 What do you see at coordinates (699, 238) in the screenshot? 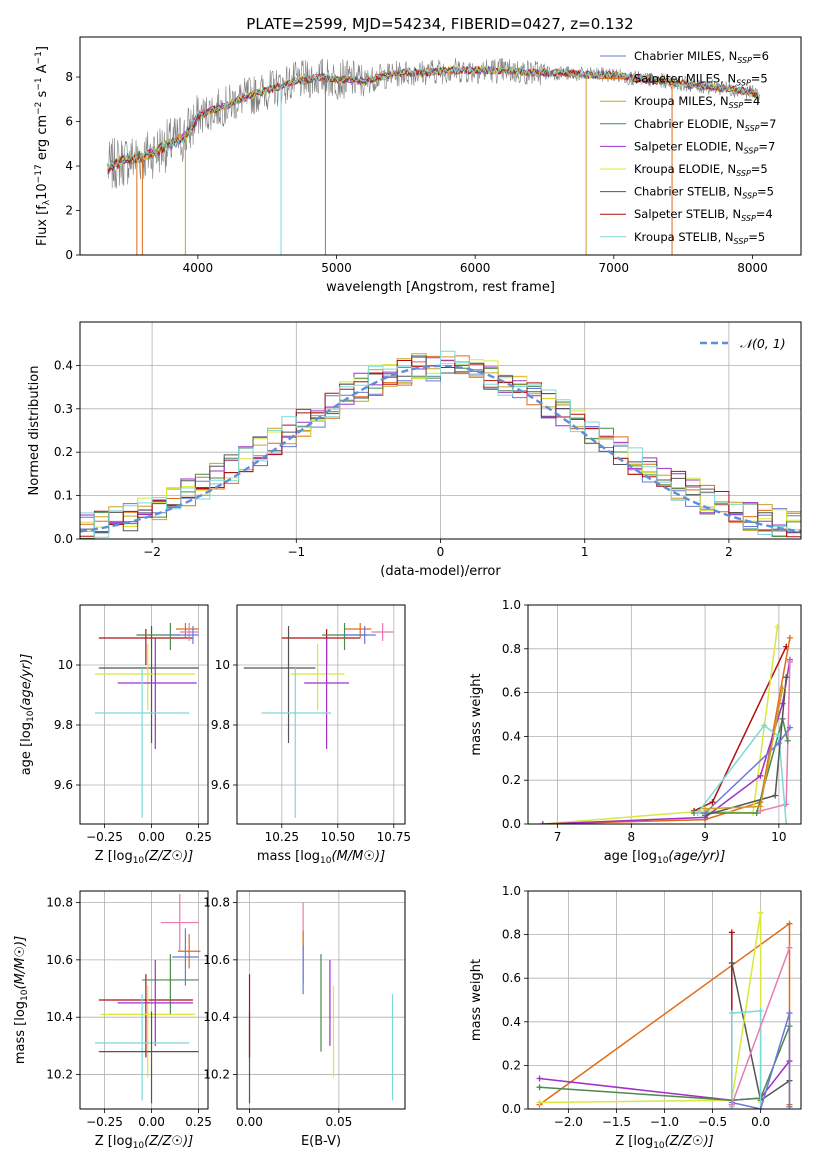
I see `legend-label: Kroupa STELIB, NSSP=5` at bounding box center [699, 238].